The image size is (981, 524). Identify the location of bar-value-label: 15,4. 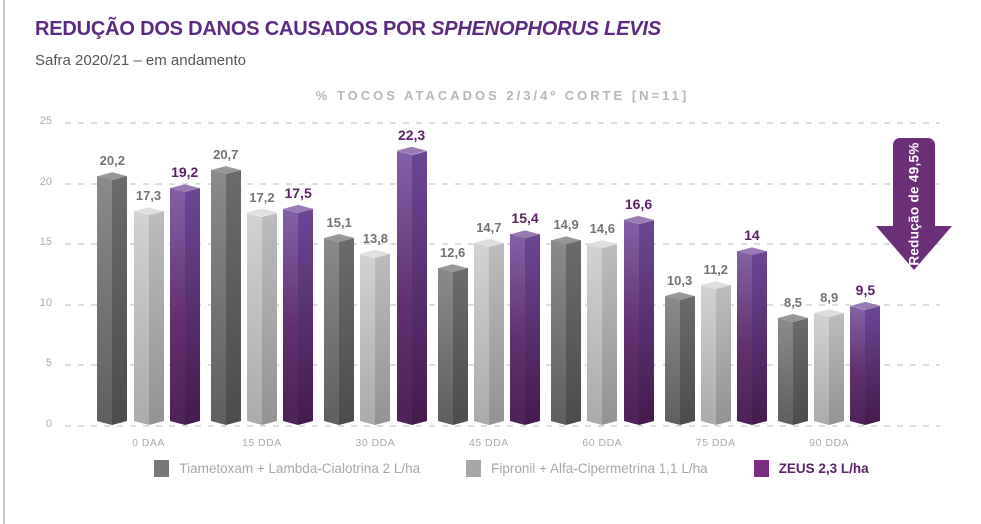
(525, 218).